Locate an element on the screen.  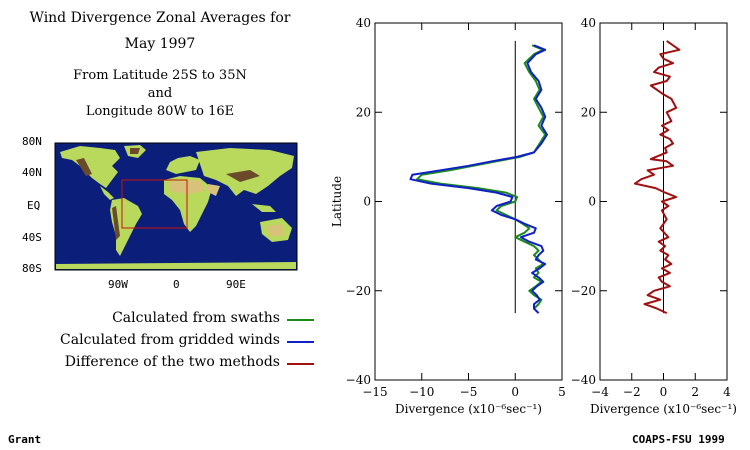
footer-credit: COAPS-FSU 1999 is located at coordinates (678, 439).